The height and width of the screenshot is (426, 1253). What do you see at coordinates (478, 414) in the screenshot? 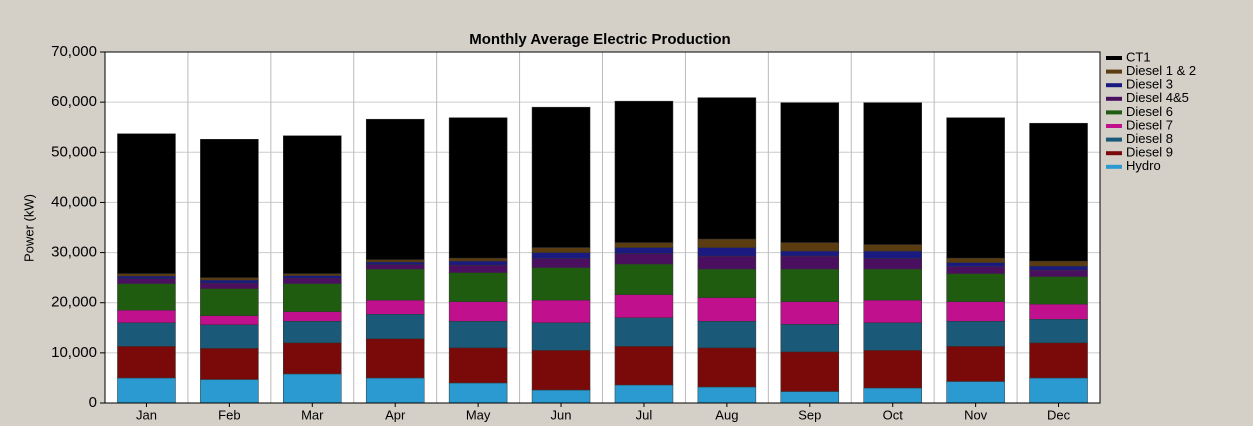
I see `x-tick-label: May` at bounding box center [478, 414].